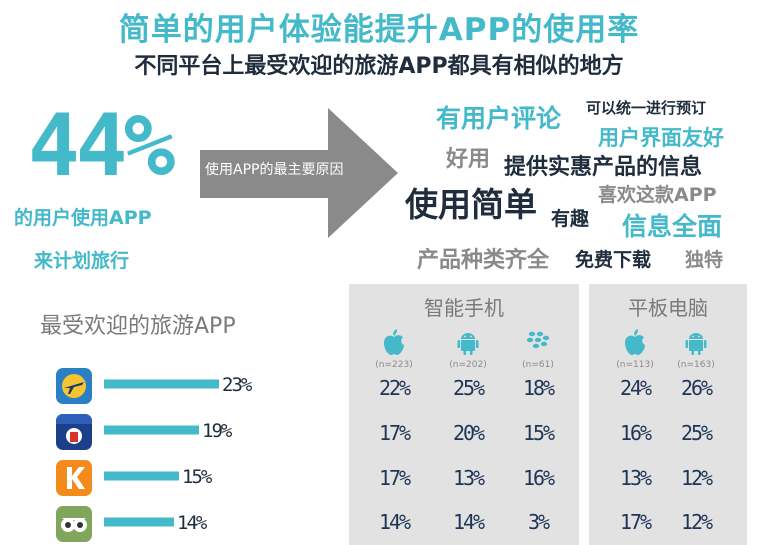  I want to click on table-cell: 3%, so click(538, 522).